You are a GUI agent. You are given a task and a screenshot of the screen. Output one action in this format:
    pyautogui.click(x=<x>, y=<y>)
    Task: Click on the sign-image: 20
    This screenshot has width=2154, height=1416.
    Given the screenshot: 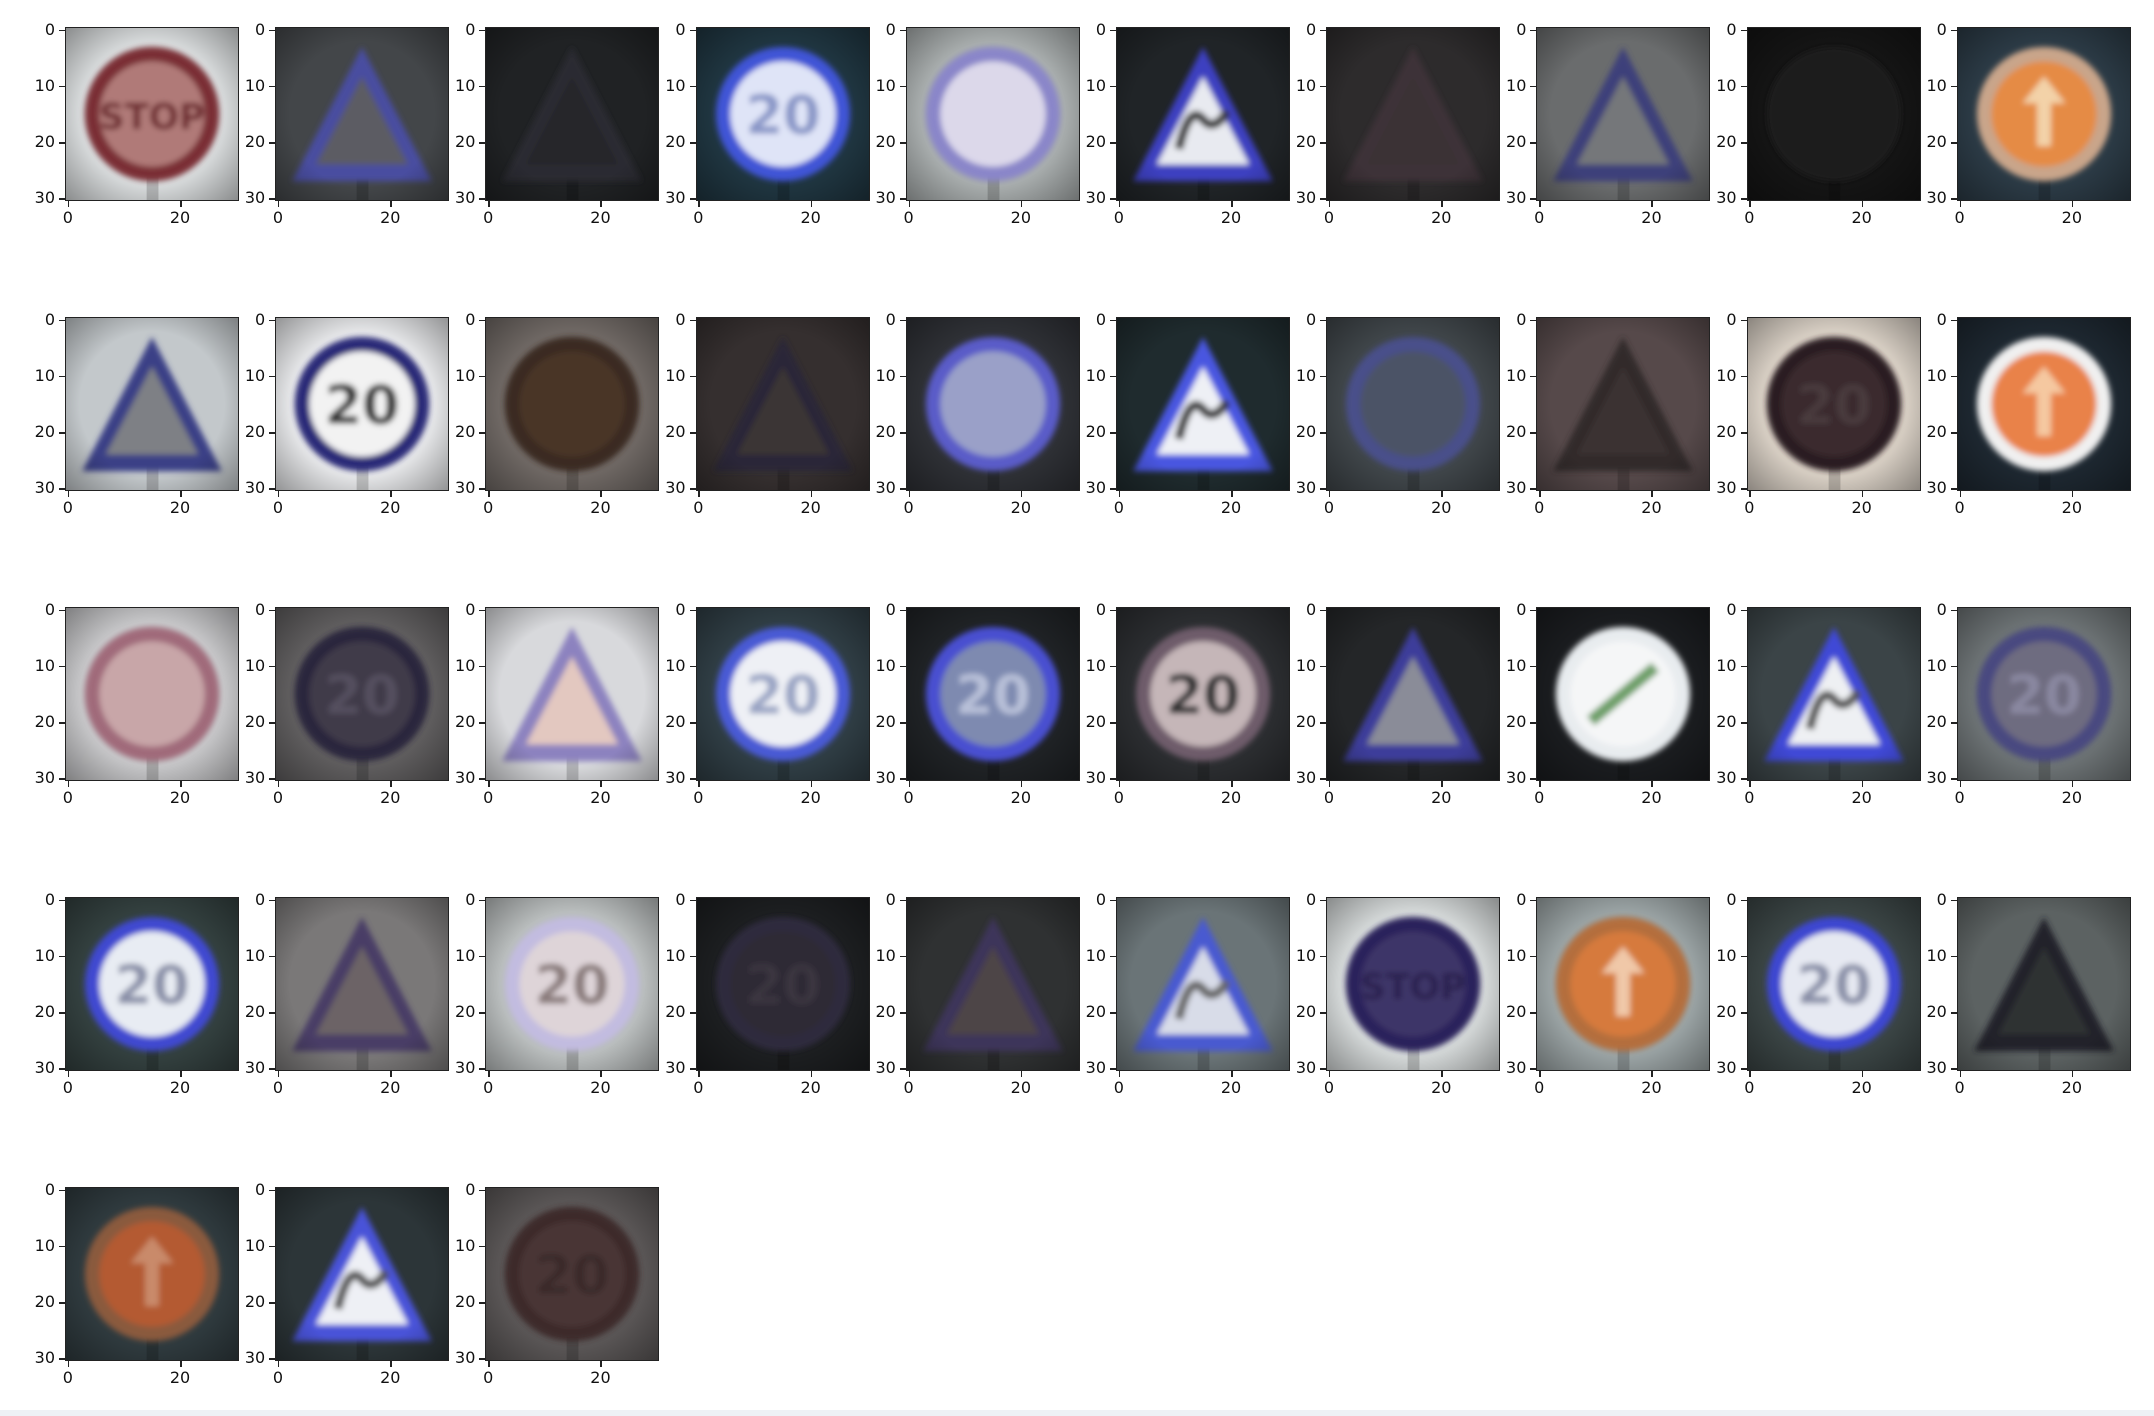 What is the action you would take?
    pyautogui.click(x=2044, y=694)
    